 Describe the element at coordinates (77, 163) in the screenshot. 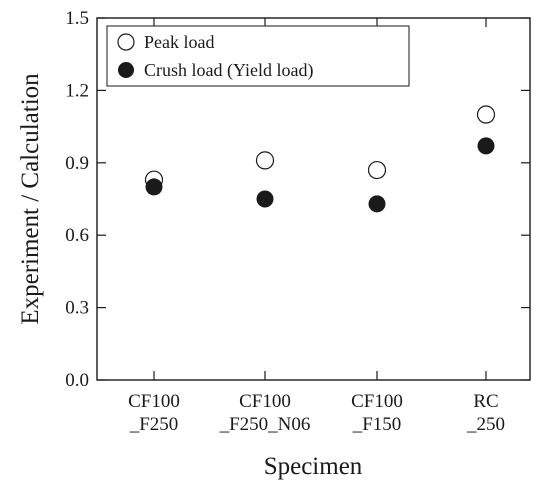

I see `y-tick-label: 0.9` at that location.